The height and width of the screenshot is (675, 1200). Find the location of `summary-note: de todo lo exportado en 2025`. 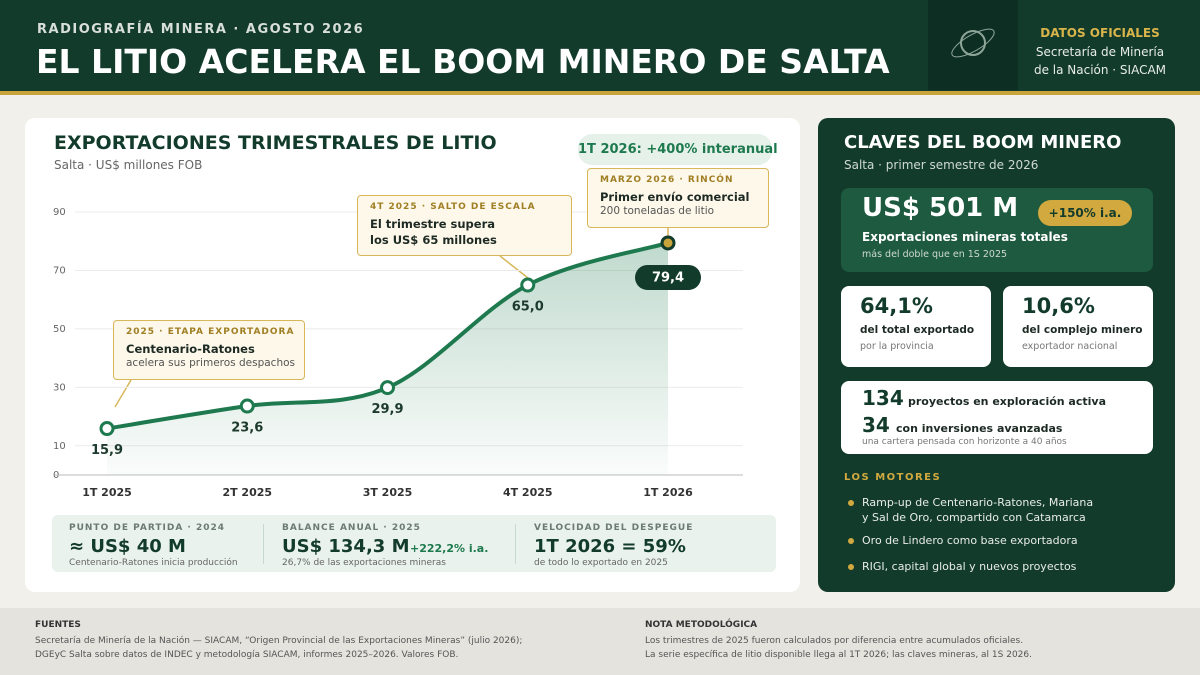

summary-note: de todo lo exportado en 2025 is located at coordinates (601, 563).